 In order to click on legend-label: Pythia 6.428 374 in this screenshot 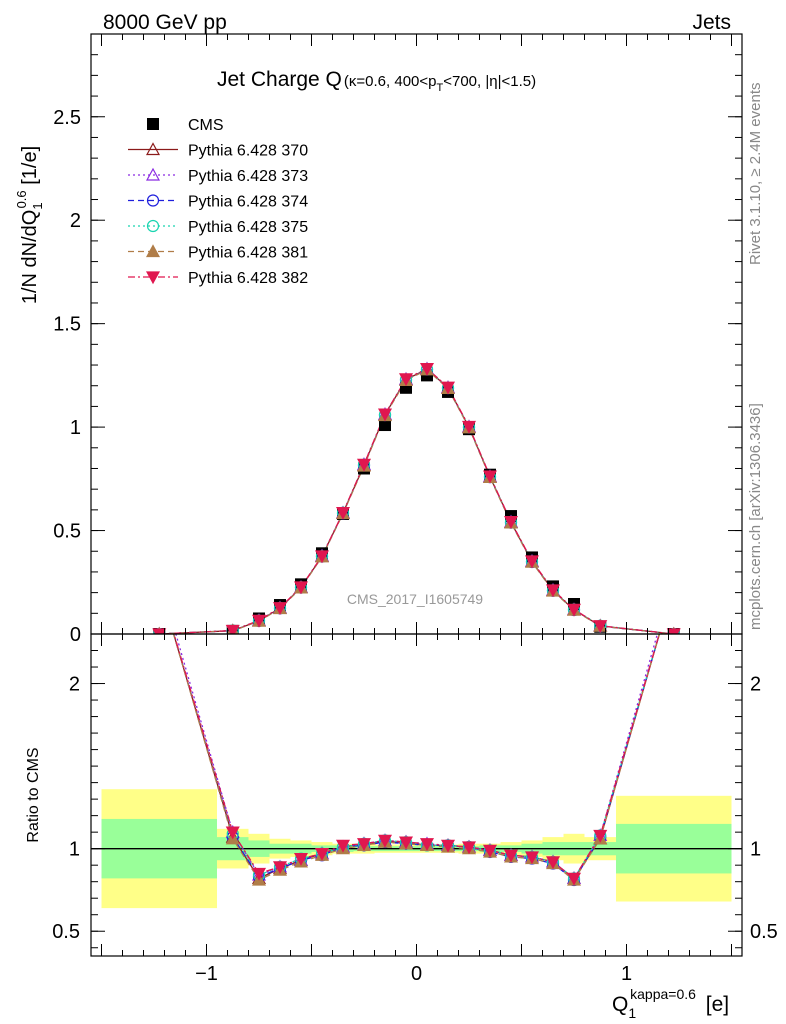, I will do `click(248, 202)`.